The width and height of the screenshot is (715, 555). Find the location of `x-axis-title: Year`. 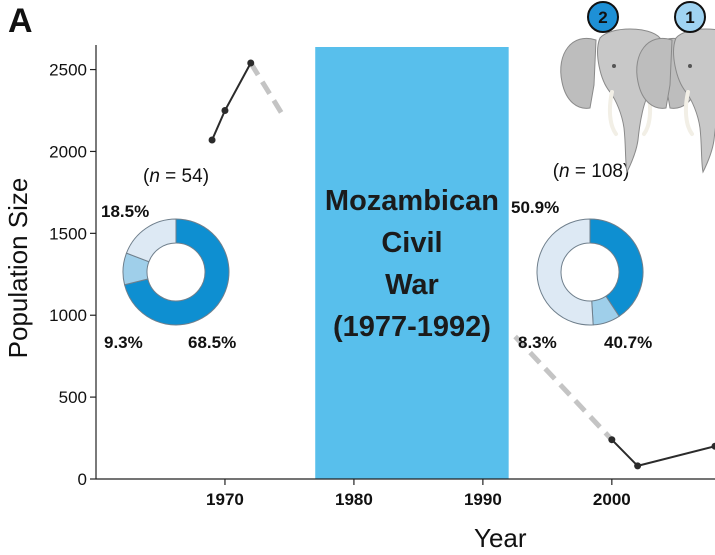

x-axis-title: Year is located at coordinates (500, 536).